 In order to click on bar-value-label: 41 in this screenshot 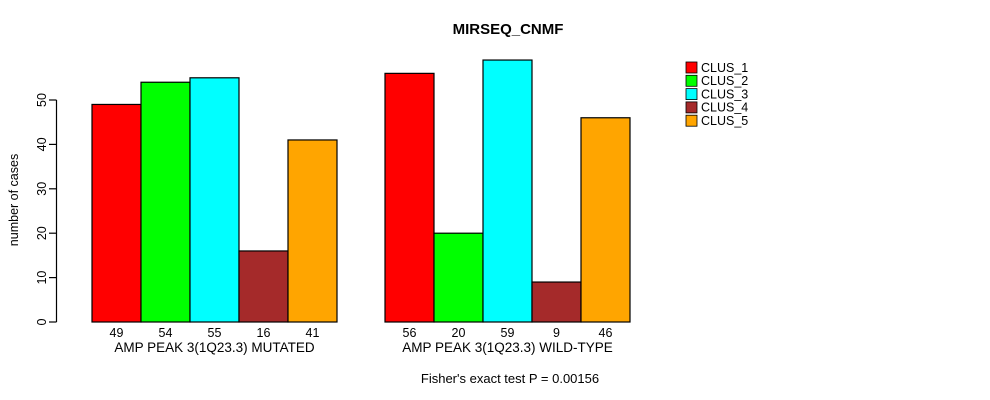, I will do `click(313, 333)`.